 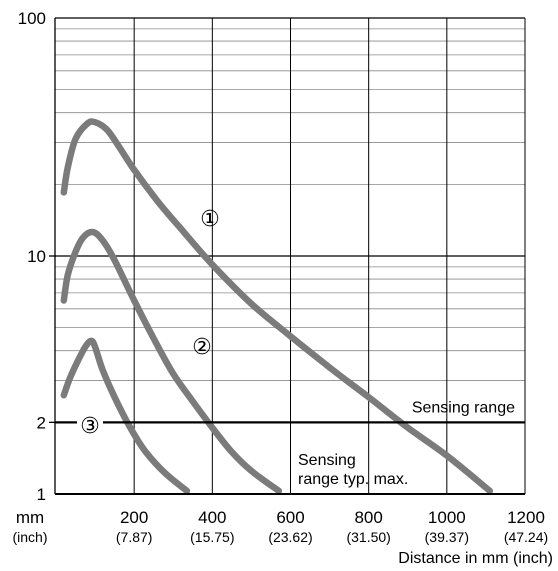 I want to click on x-tick-sublabel-200: (7.87), so click(x=134, y=537).